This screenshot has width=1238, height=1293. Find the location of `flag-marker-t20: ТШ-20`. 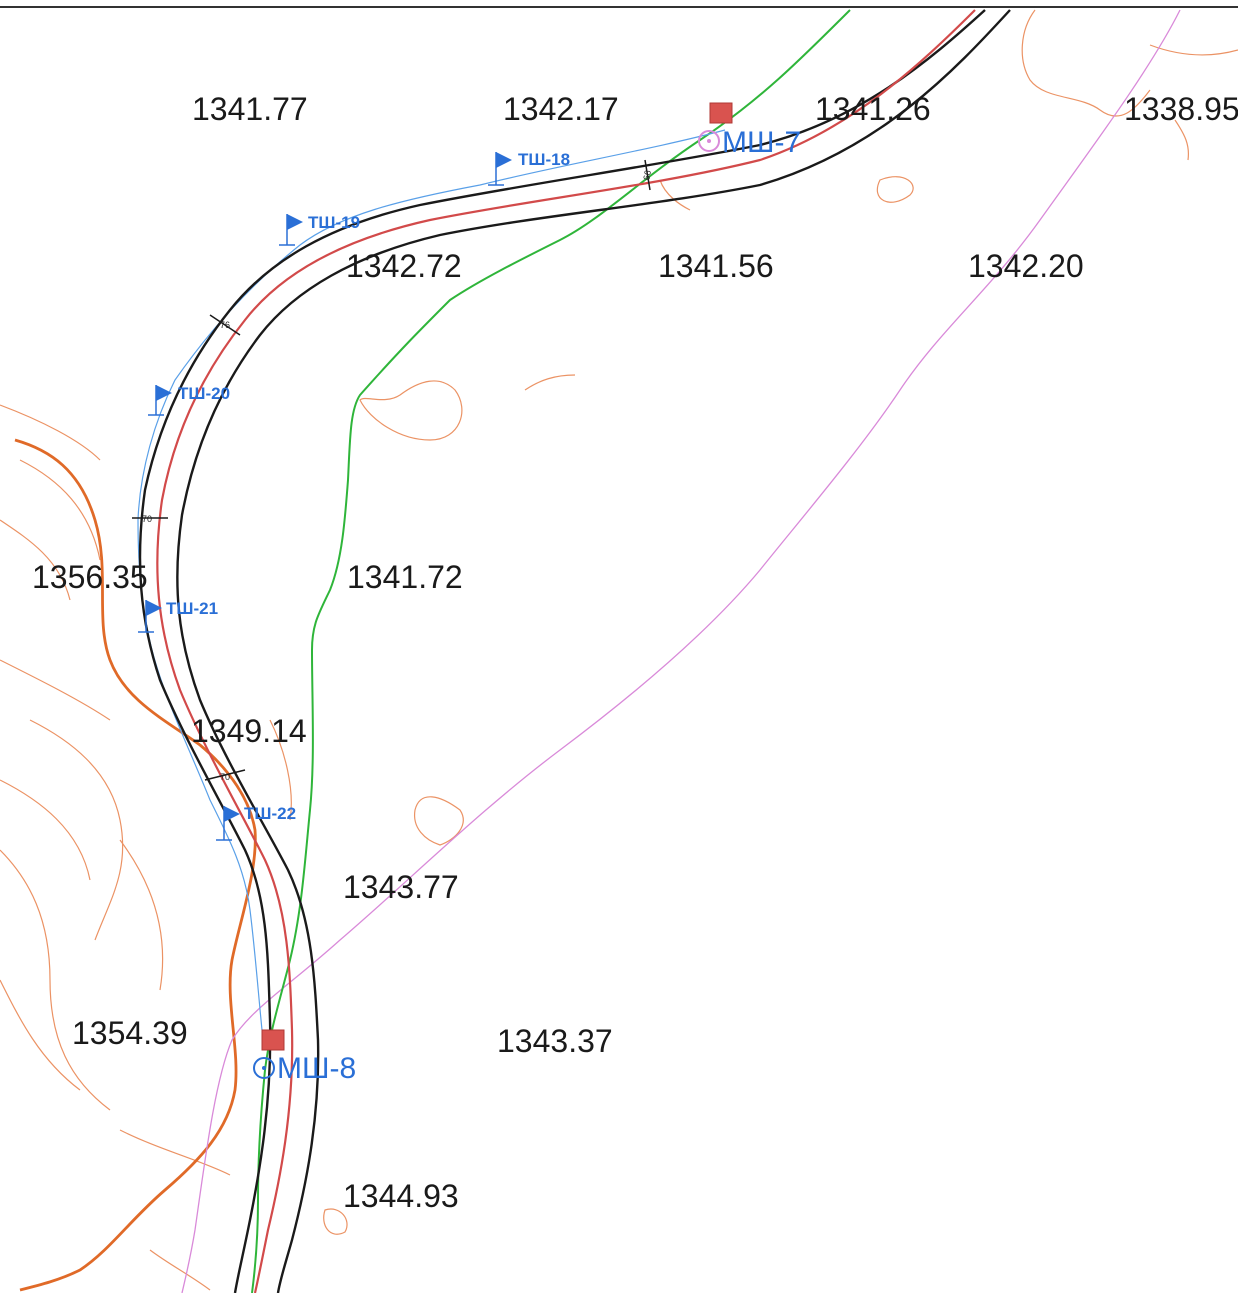

flag-marker-t20: ТШ-20 is located at coordinates (189, 400).